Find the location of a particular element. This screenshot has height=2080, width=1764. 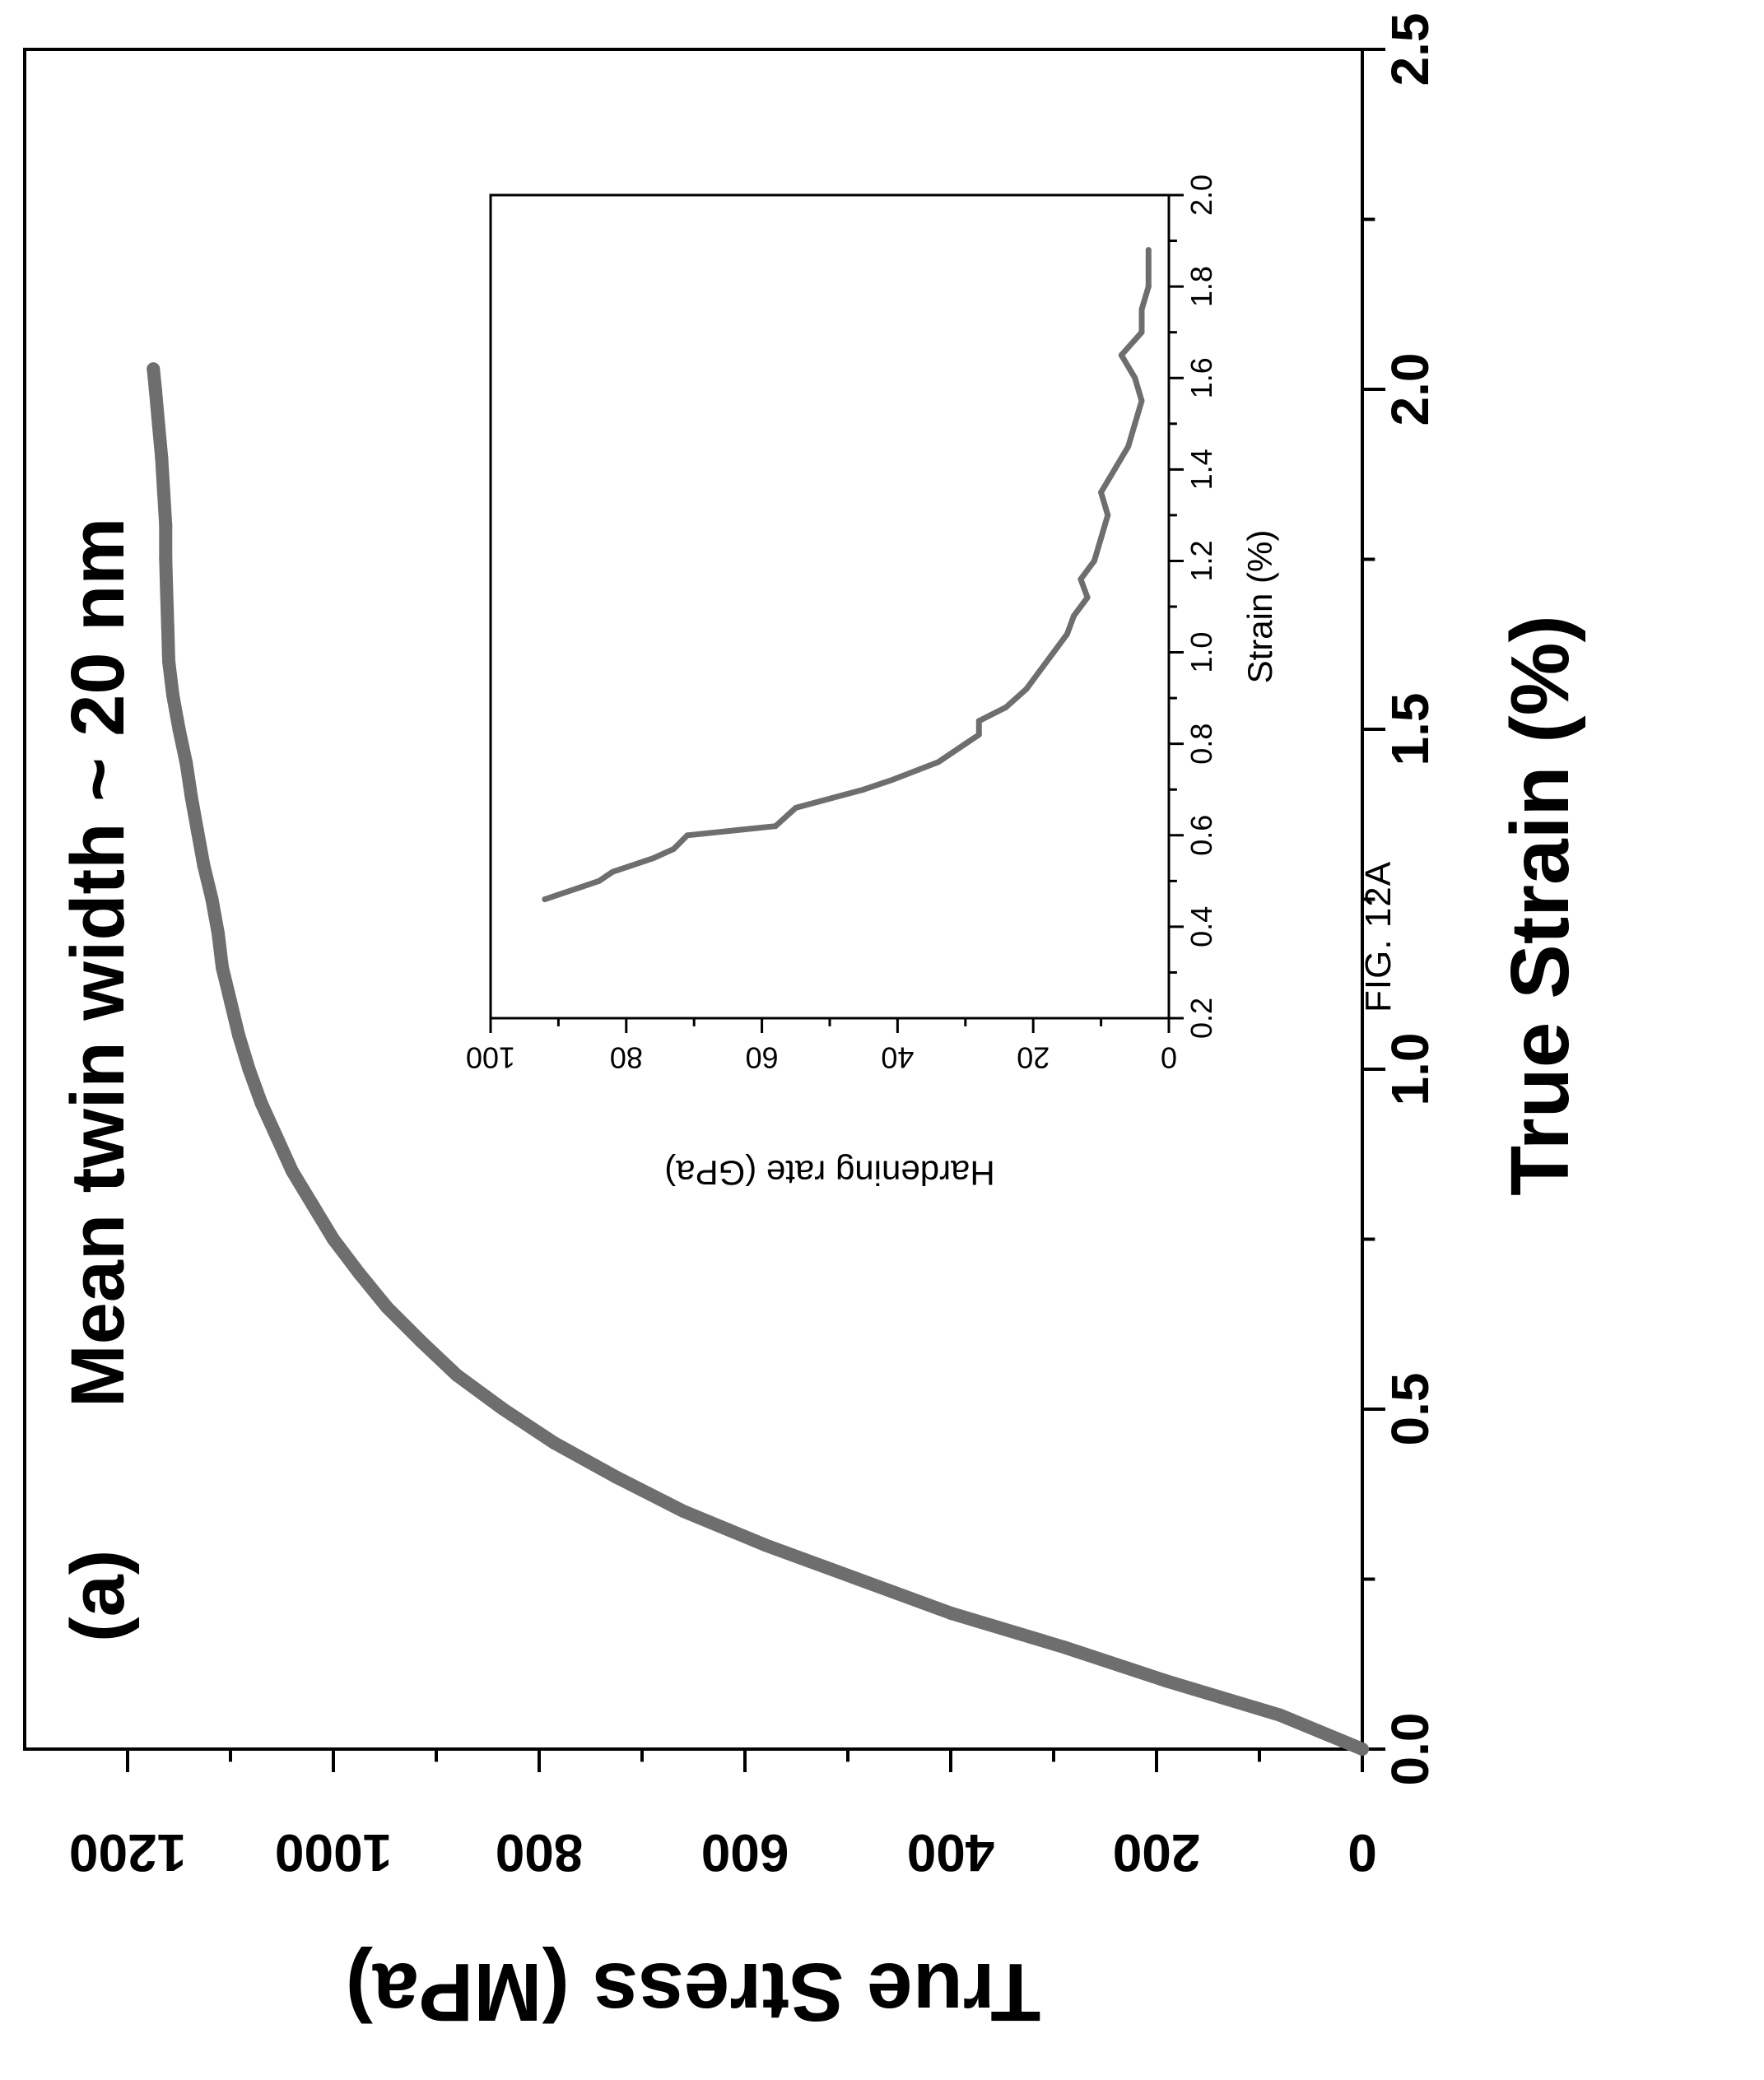

x-tick-label: 0.8 is located at coordinates (1201, 744).